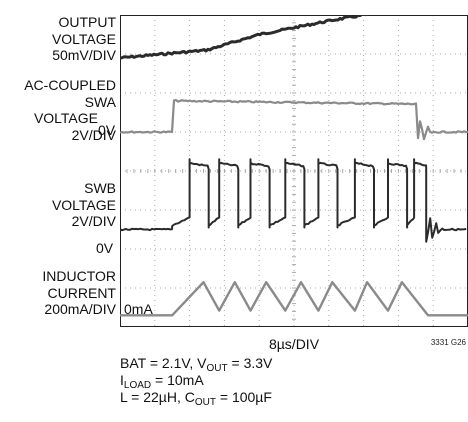 Image resolution: width=468 pixels, height=422 pixels. What do you see at coordinates (105, 248) in the screenshot?
I see `swb-zero-label: 0V` at bounding box center [105, 248].